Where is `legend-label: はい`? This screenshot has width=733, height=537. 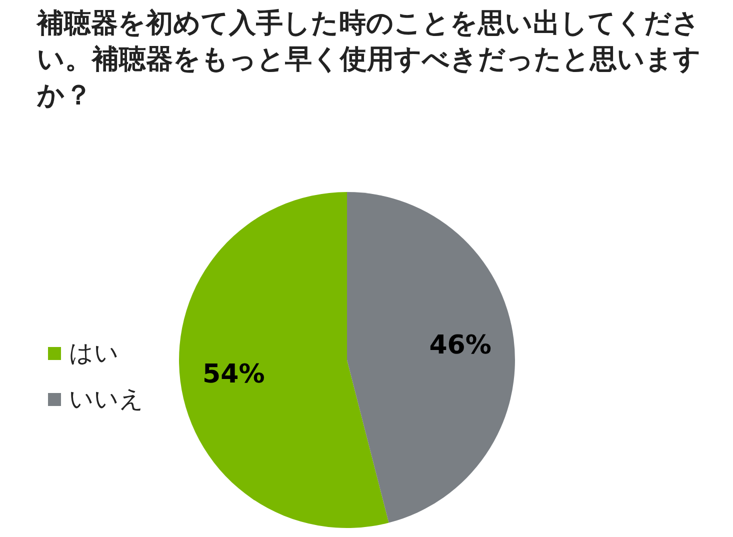 legend-label: はい is located at coordinates (94, 353).